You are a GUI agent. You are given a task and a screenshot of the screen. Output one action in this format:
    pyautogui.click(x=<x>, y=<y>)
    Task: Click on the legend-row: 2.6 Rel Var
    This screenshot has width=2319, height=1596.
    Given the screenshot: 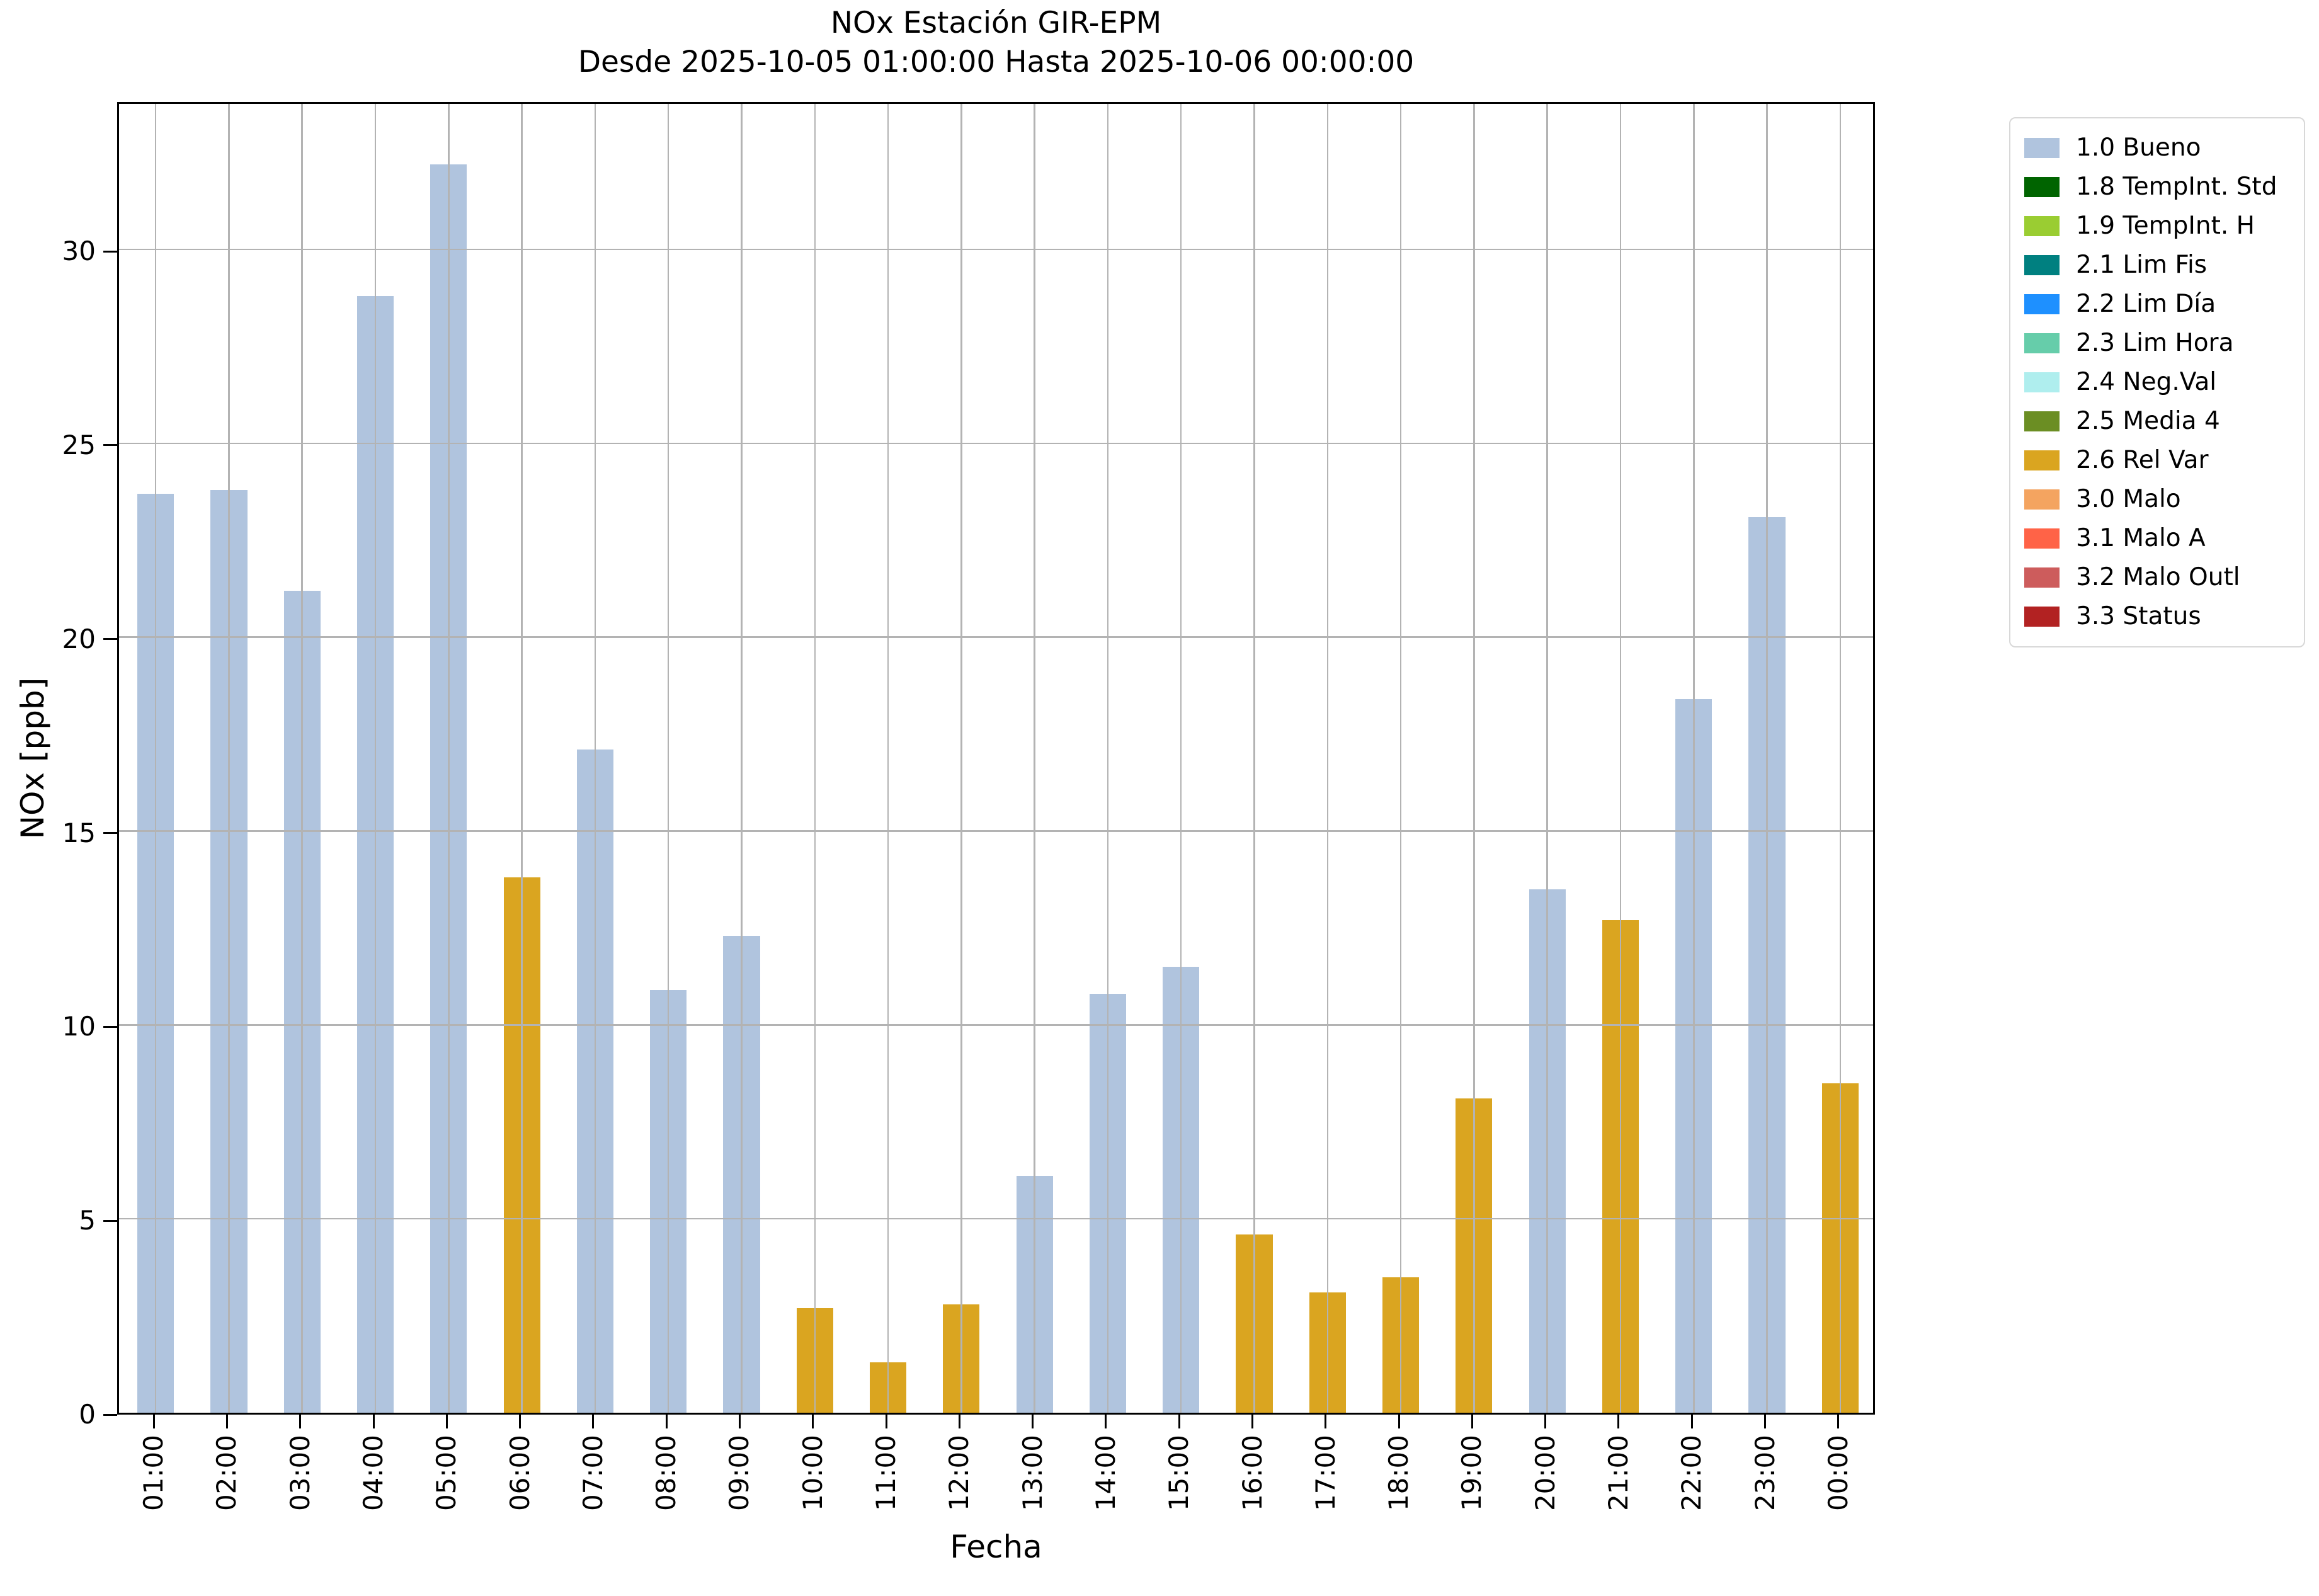 What is the action you would take?
    pyautogui.click(x=2157, y=460)
    